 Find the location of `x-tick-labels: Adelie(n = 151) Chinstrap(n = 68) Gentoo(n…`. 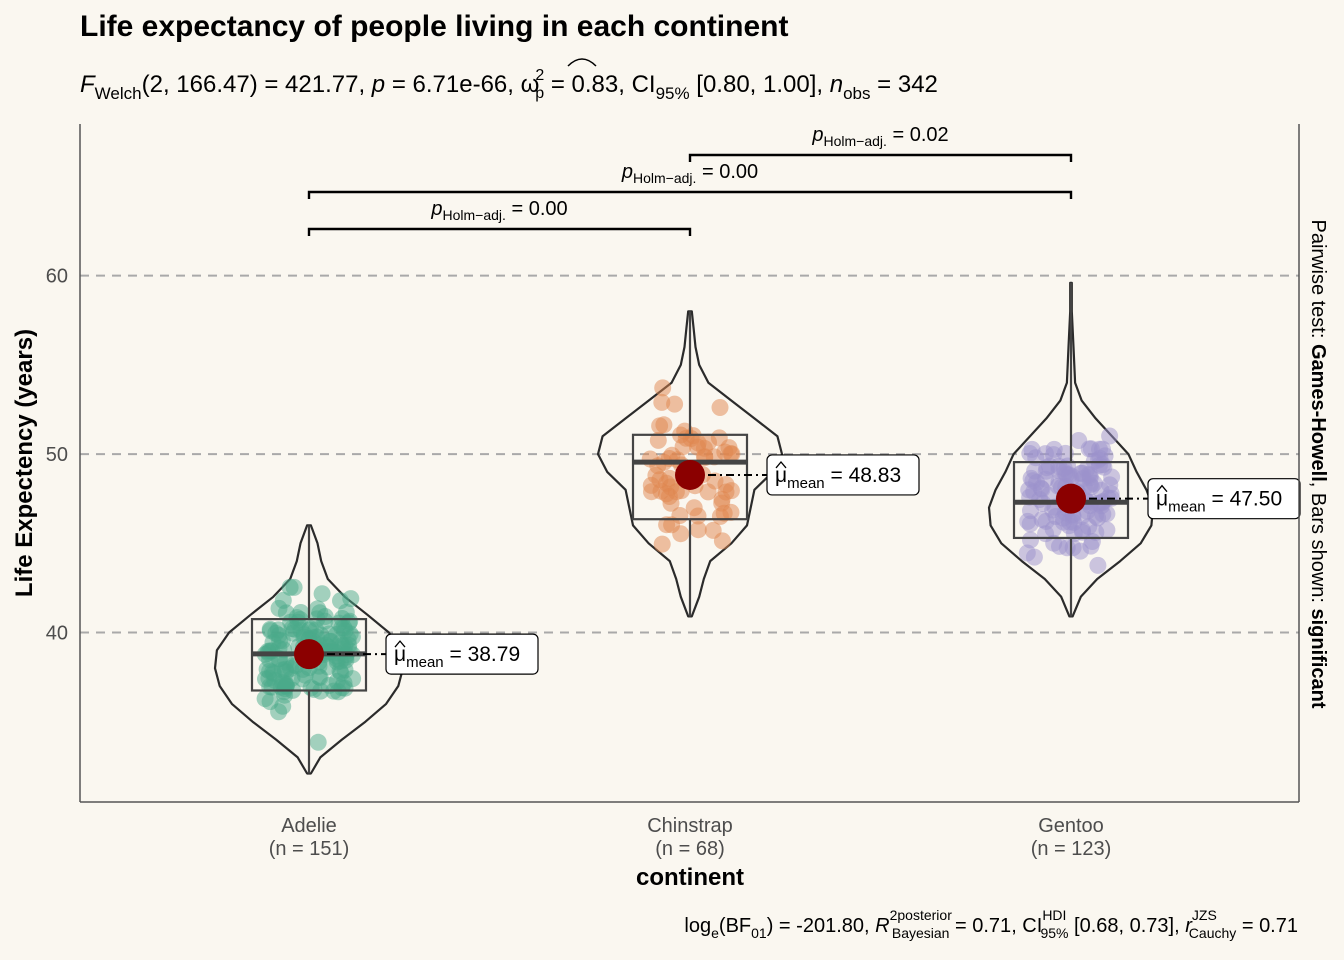

x-tick-labels: Adelie(n = 151) Chinstrap(n = 68) Gentoo(n… is located at coordinates (690, 837).